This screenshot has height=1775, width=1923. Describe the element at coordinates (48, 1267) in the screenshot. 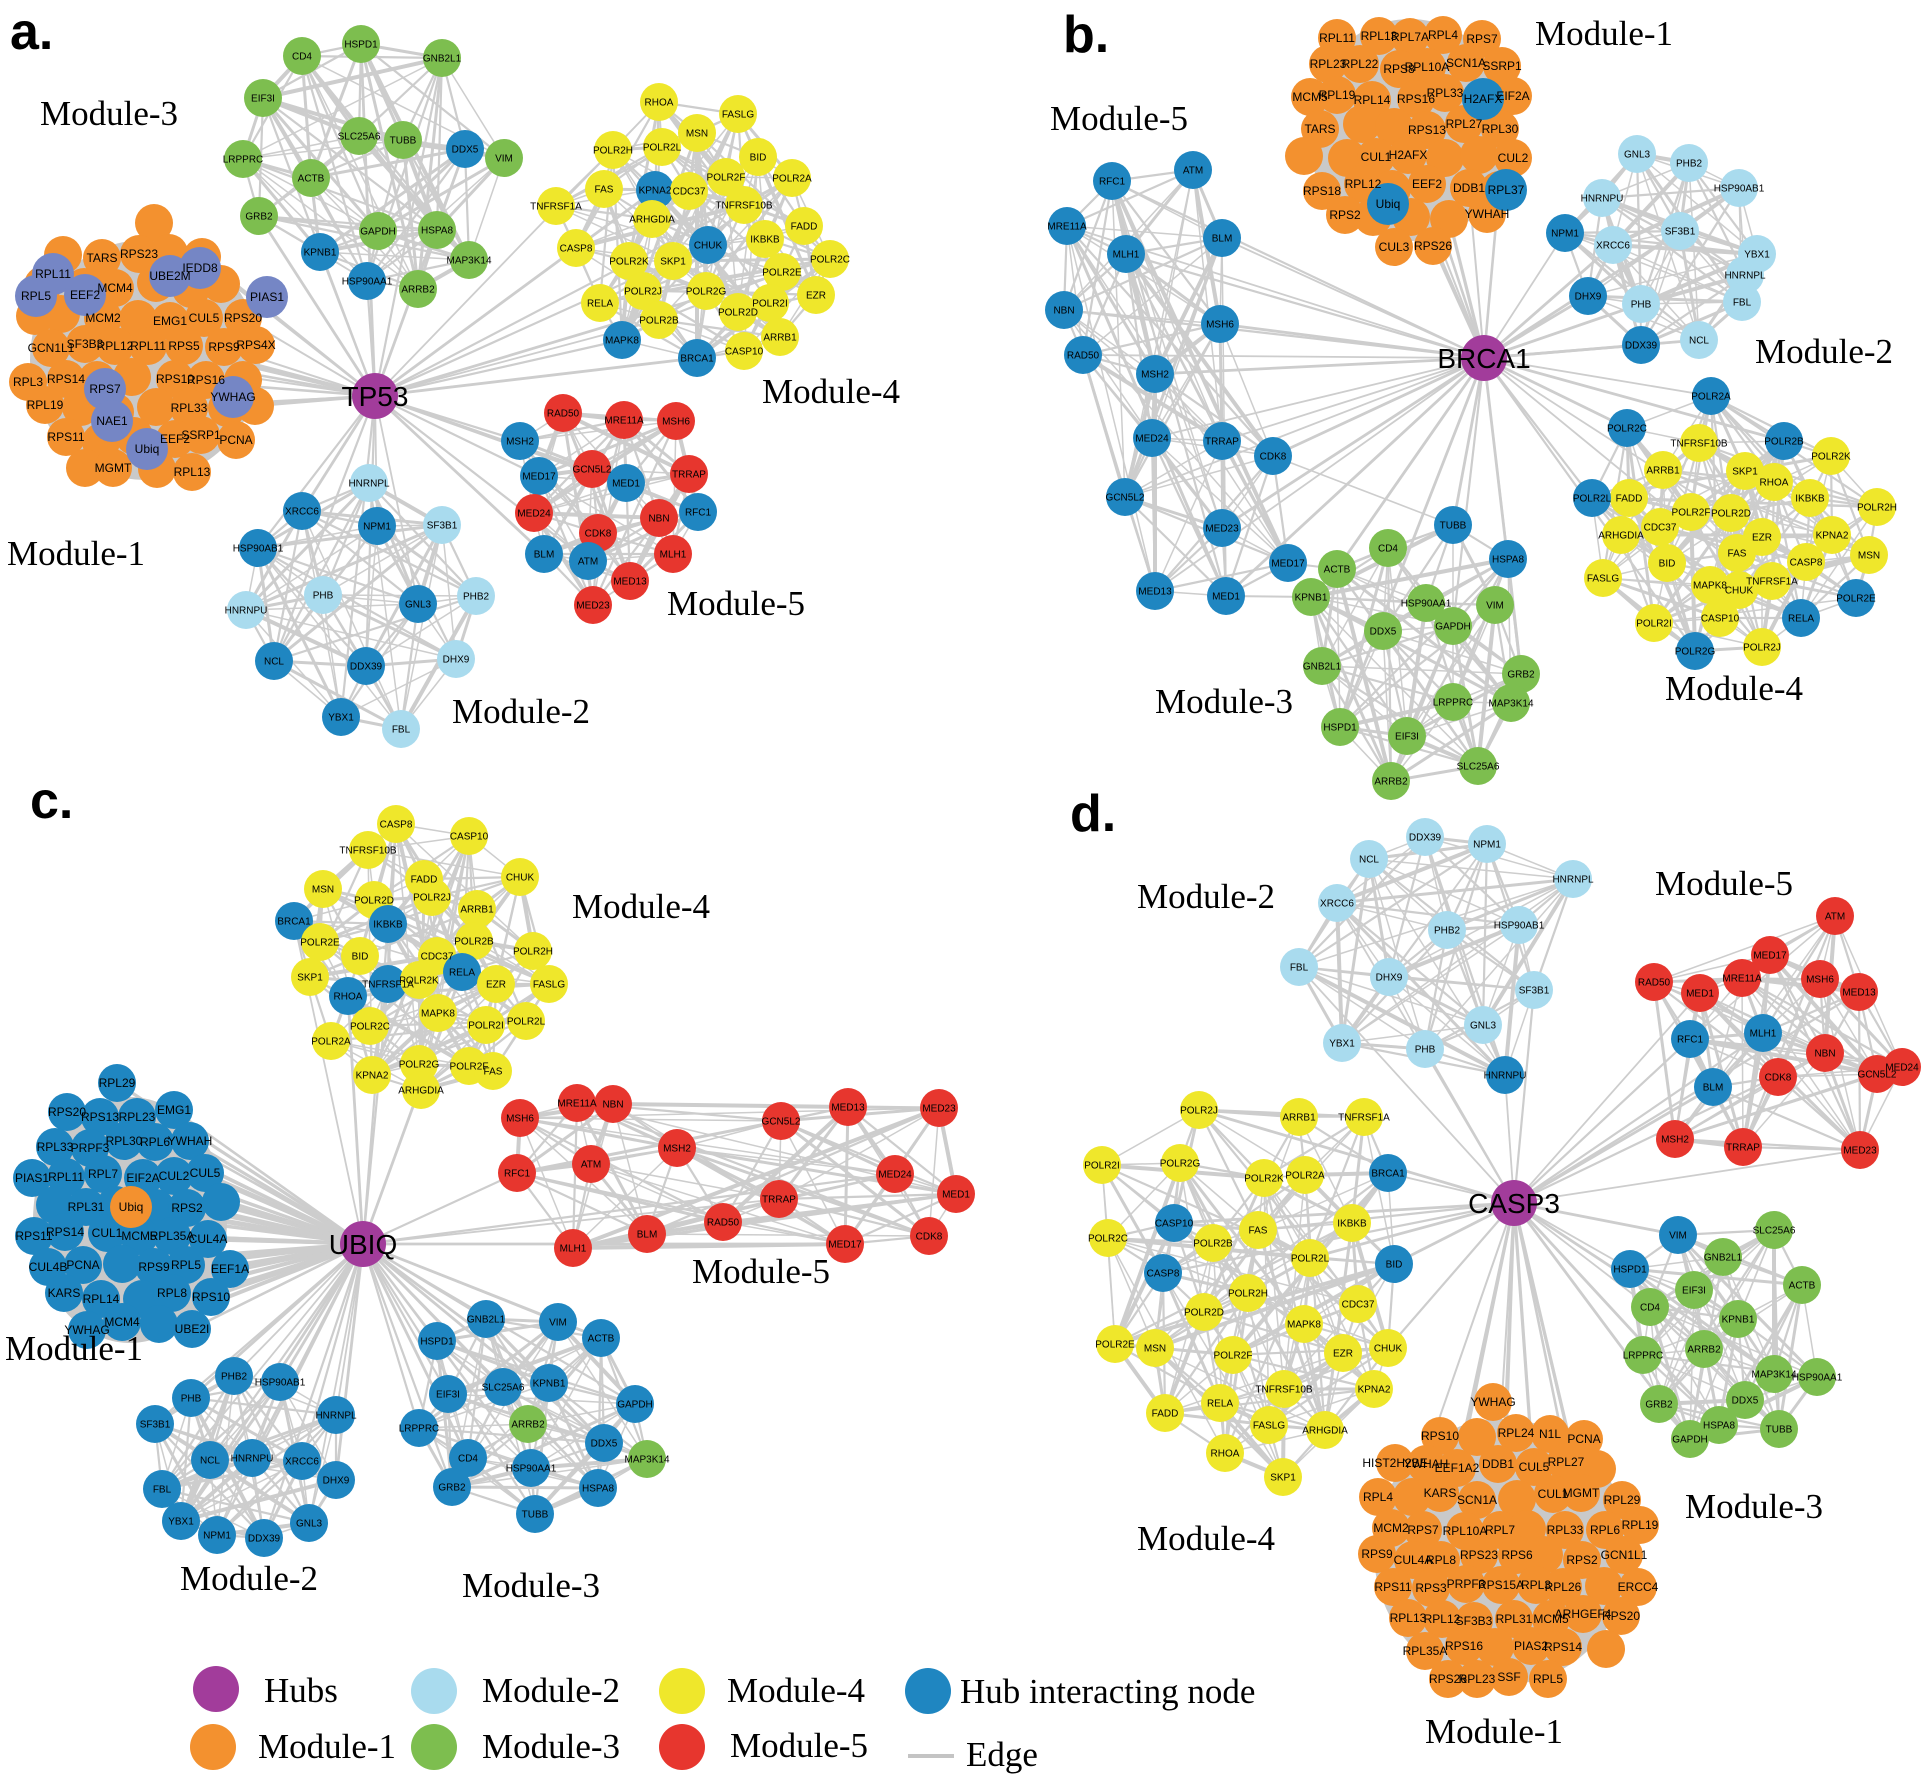

I see `svg-text: CUL4B` at that location.